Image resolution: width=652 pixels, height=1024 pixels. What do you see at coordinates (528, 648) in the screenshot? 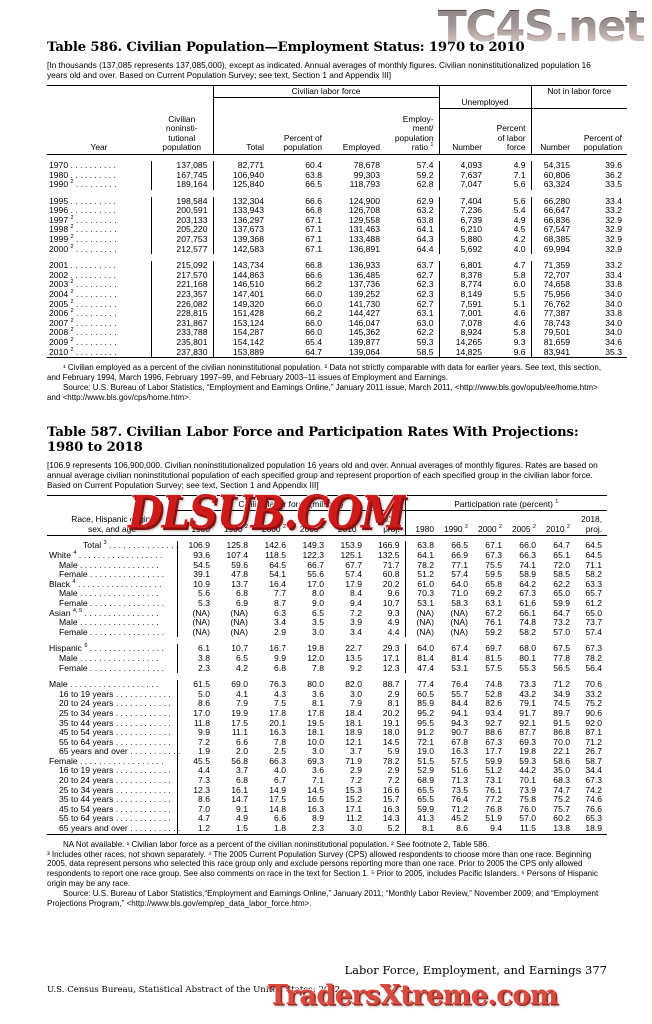
I see `cell-participation-rate: 68.0` at bounding box center [528, 648].